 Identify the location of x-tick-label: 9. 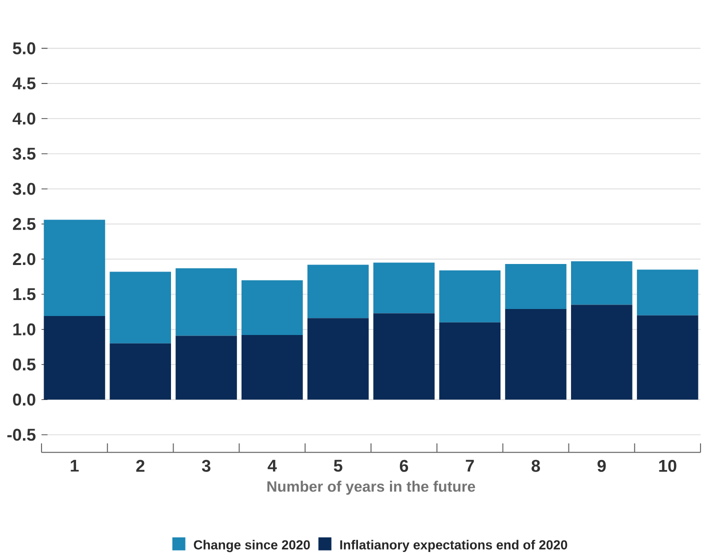
(602, 466).